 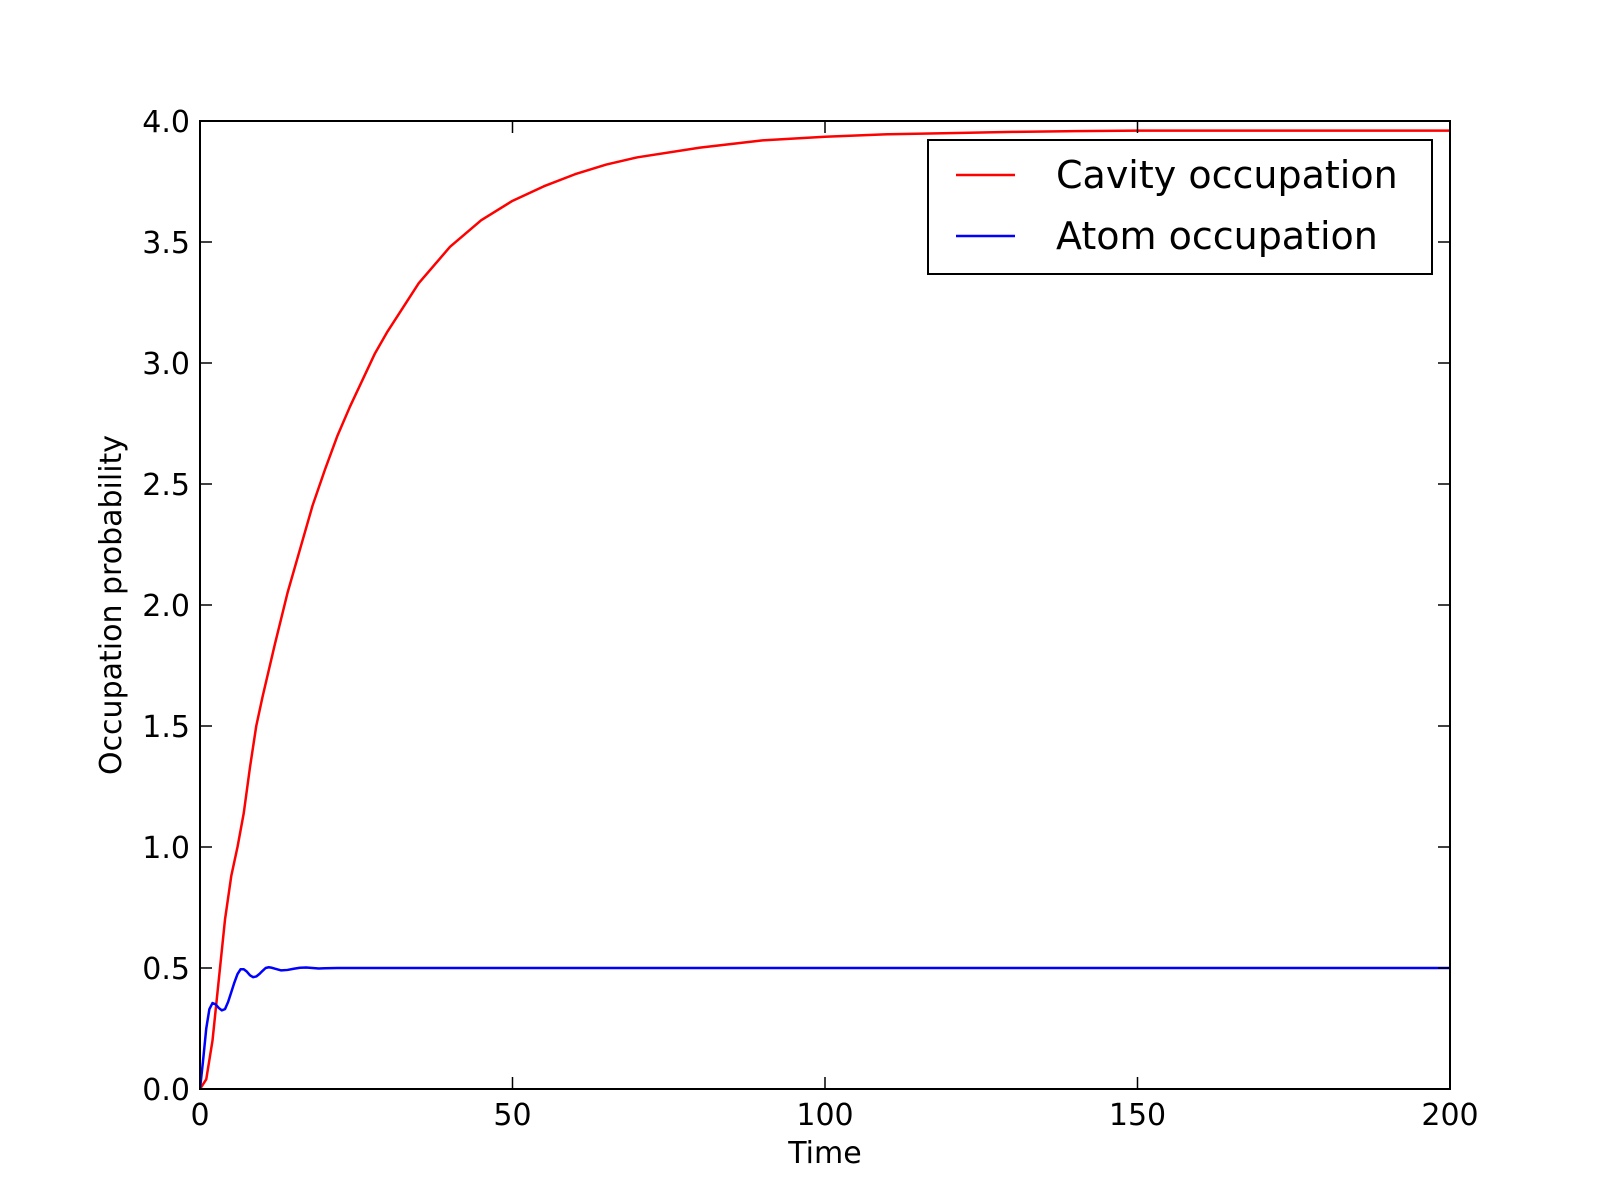 What do you see at coordinates (1449, 1115) in the screenshot?
I see `x-tick-label: 200` at bounding box center [1449, 1115].